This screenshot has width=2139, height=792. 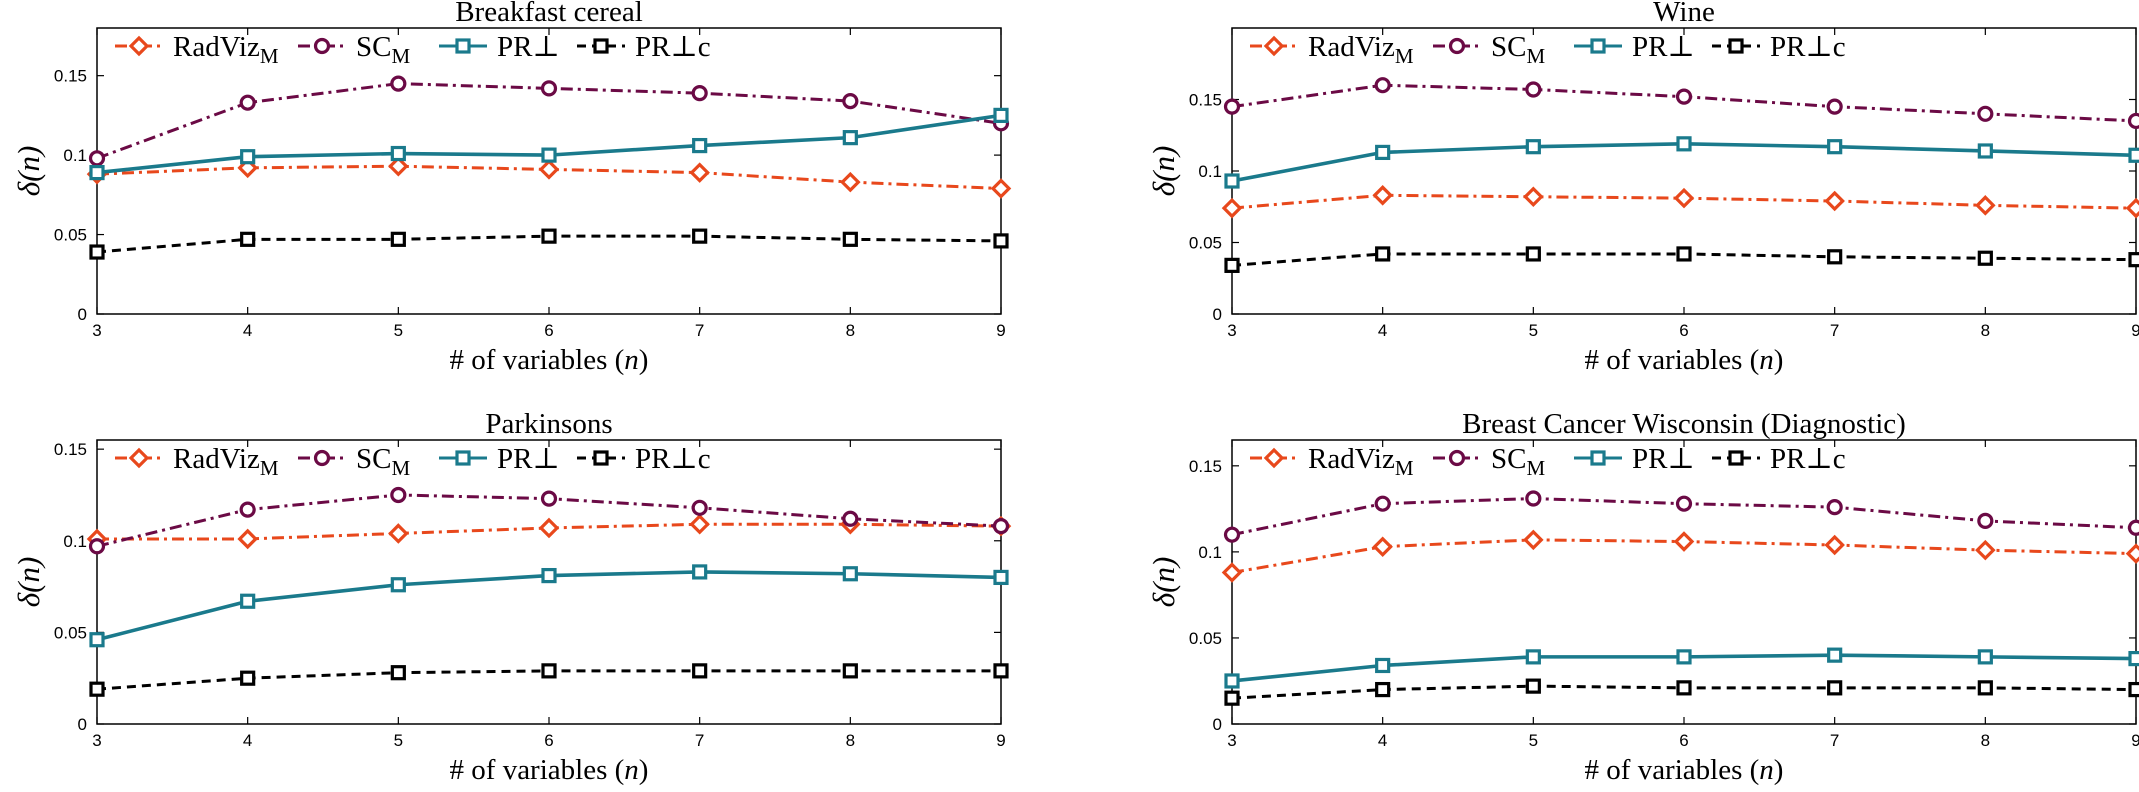 What do you see at coordinates (75, 541) in the screenshot?
I see `y-tick-label: 0.1` at bounding box center [75, 541].